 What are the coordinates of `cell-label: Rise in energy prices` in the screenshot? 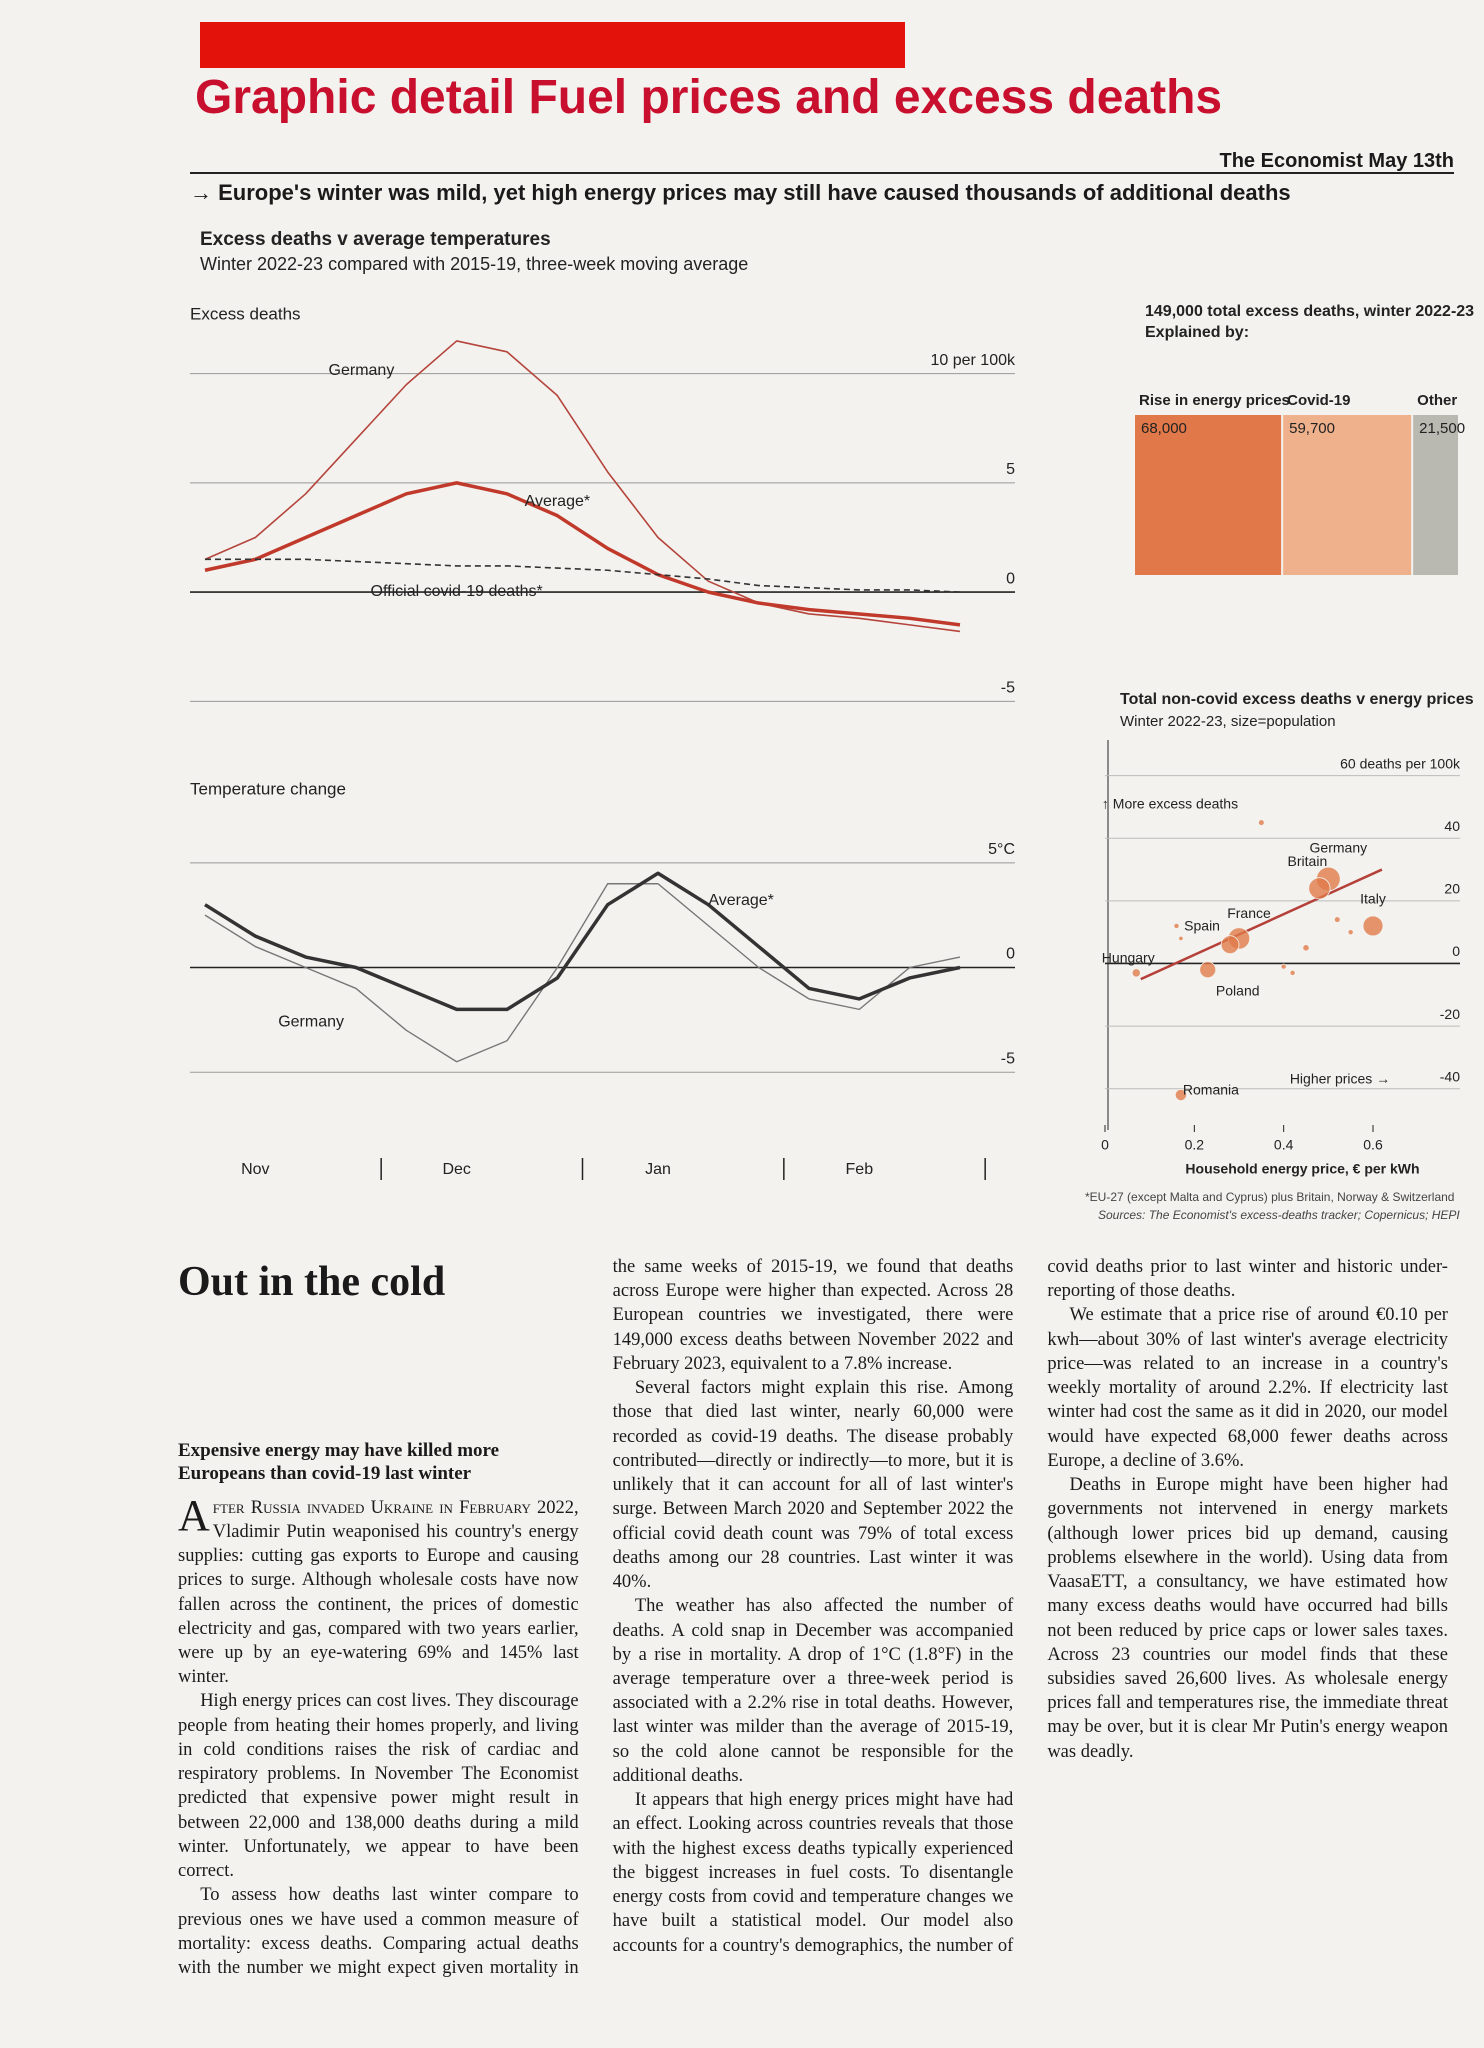 It's located at (1214, 400).